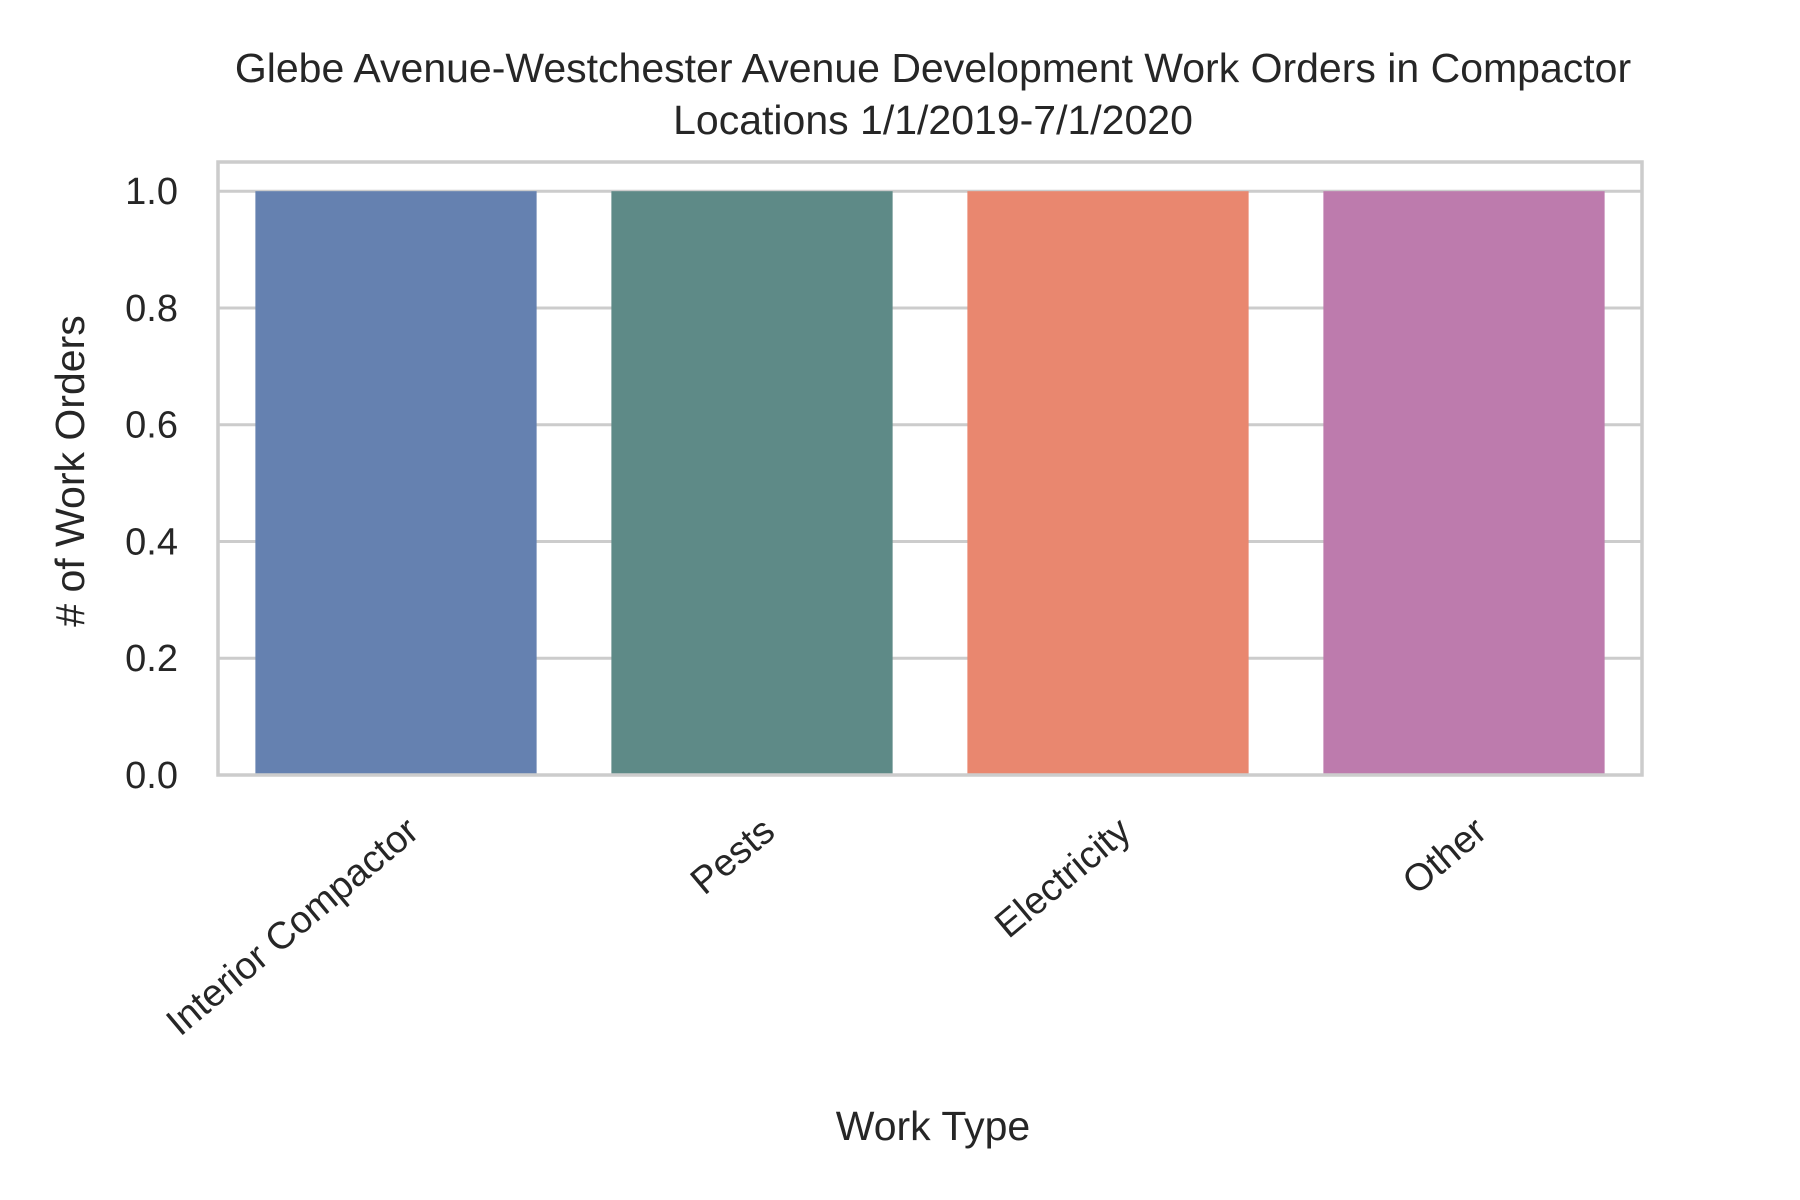  I want to click on bar-electricity, so click(1108, 483).